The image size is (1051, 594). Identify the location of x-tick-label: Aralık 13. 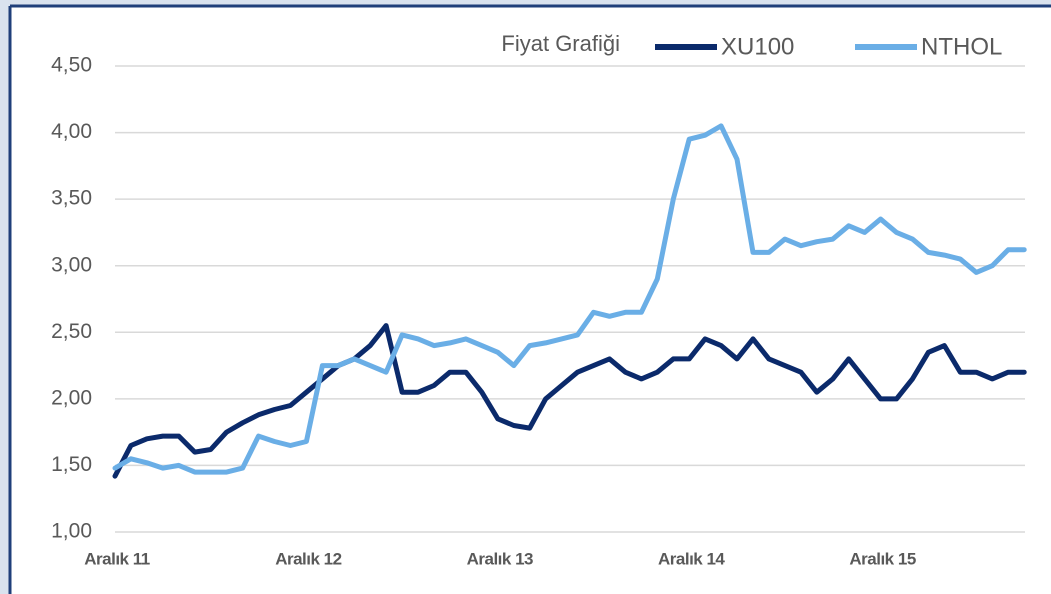
(500, 558).